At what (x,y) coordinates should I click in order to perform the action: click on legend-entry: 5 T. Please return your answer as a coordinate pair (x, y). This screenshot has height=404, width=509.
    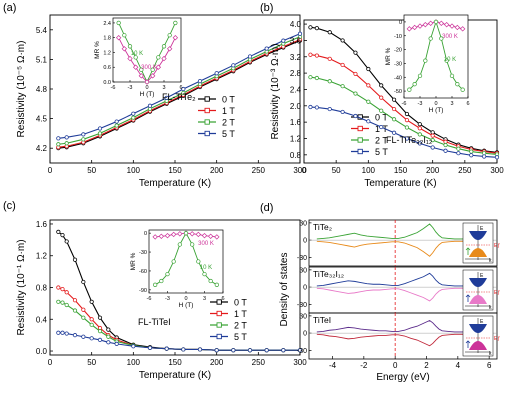
    Looking at the image, I should click on (381, 152).